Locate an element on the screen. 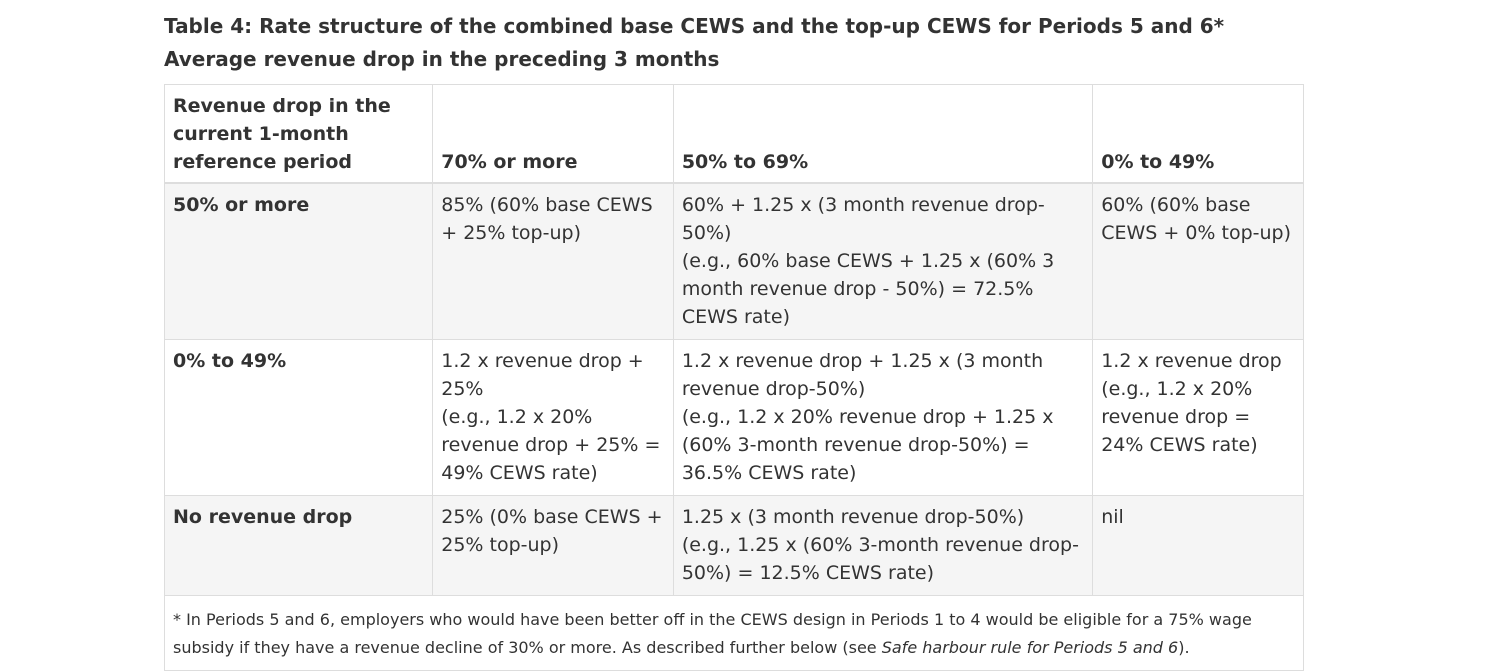 This screenshot has height=671, width=1489. cell-line: 1.2 x revenue drop is located at coordinates (1191, 361).